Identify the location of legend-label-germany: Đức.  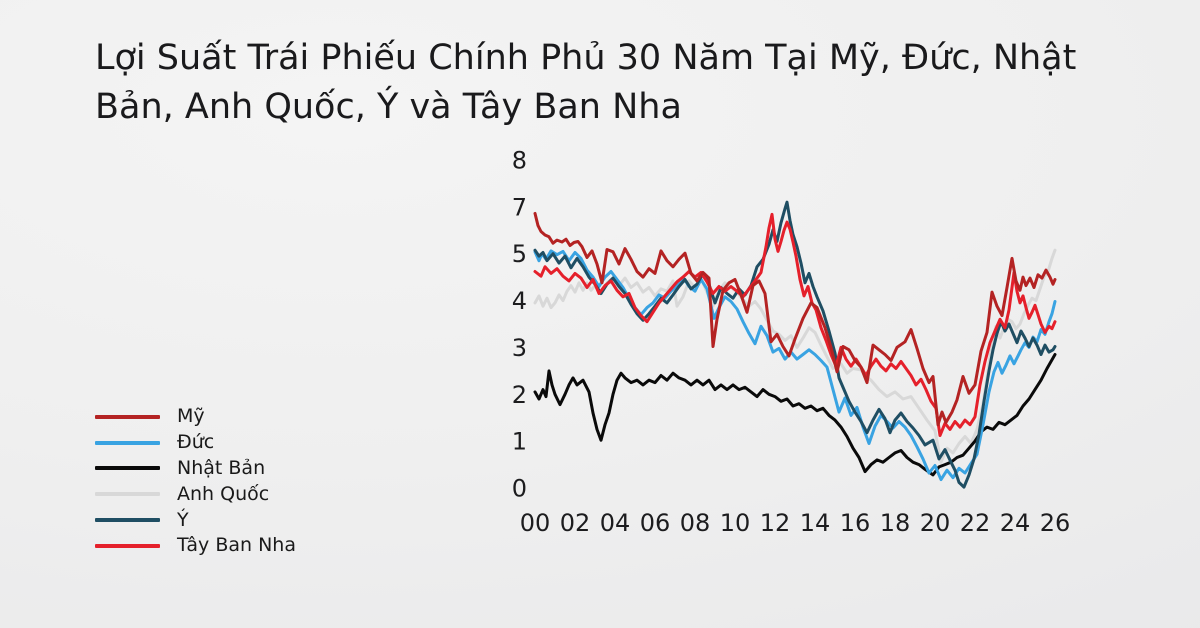
(196, 442).